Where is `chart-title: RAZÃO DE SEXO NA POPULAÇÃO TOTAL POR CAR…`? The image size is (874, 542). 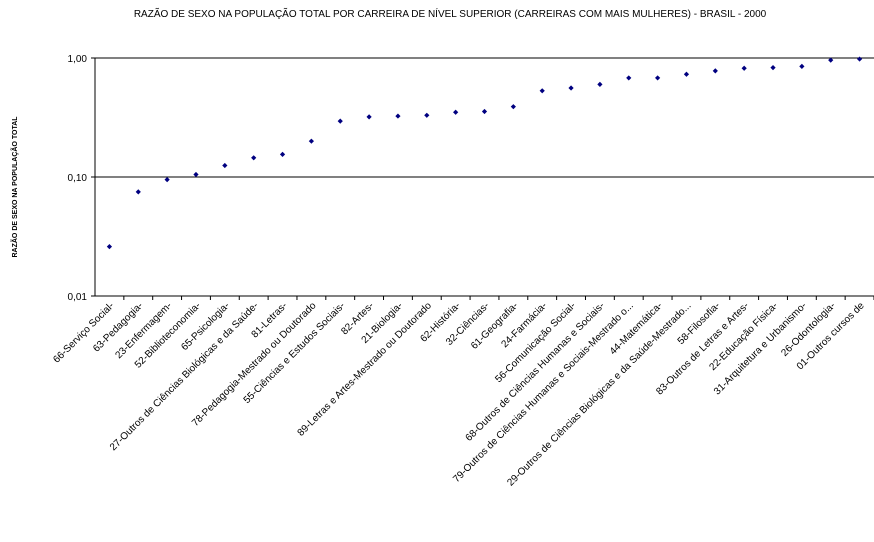 chart-title: RAZÃO DE SEXO NA POPULAÇÃO TOTAL POR CAR… is located at coordinates (450, 14).